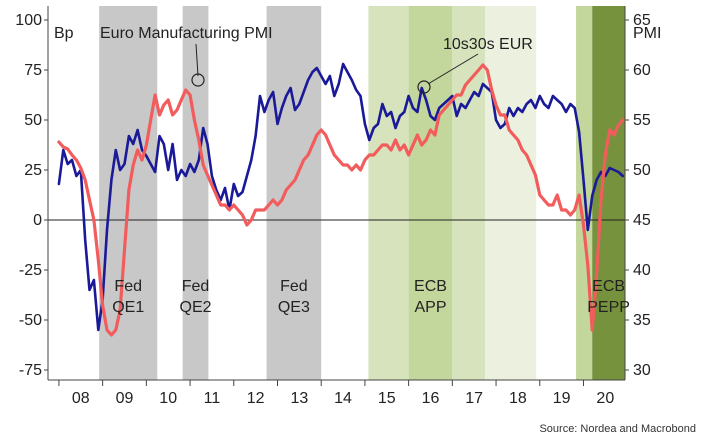 This screenshot has height=447, width=711. What do you see at coordinates (642, 170) in the screenshot?
I see `right-tick-label: 50` at bounding box center [642, 170].